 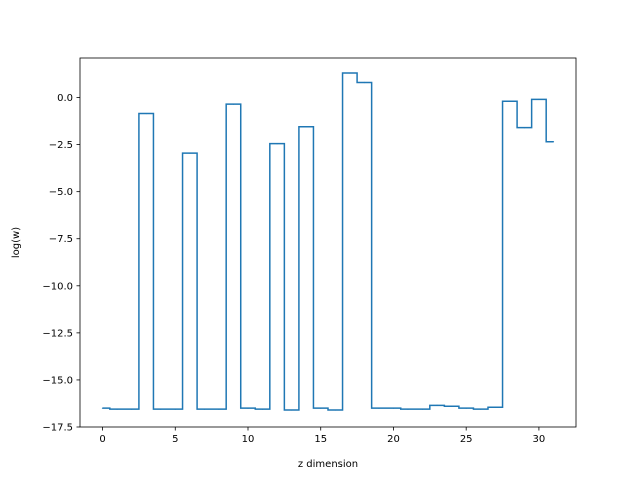 What do you see at coordinates (466, 439) in the screenshot?
I see `x-tick-label: 25` at bounding box center [466, 439].